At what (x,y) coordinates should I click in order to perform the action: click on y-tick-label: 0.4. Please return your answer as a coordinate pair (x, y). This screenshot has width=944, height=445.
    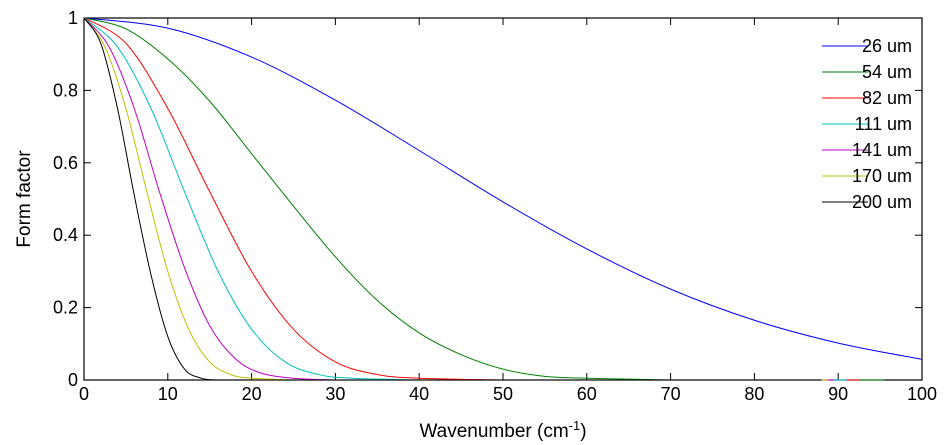
    Looking at the image, I should click on (65, 235).